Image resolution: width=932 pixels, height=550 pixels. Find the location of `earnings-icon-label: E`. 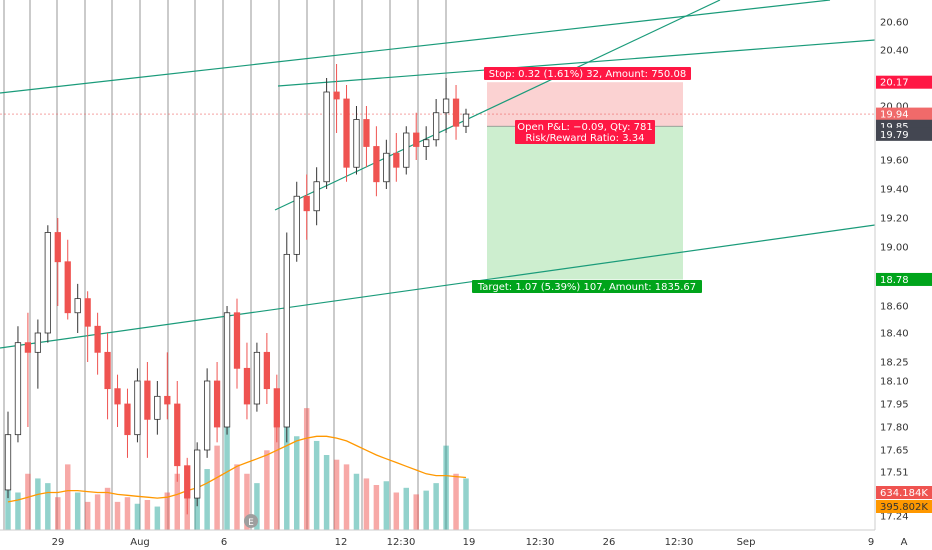

earnings-icon-label: E is located at coordinates (251, 523).